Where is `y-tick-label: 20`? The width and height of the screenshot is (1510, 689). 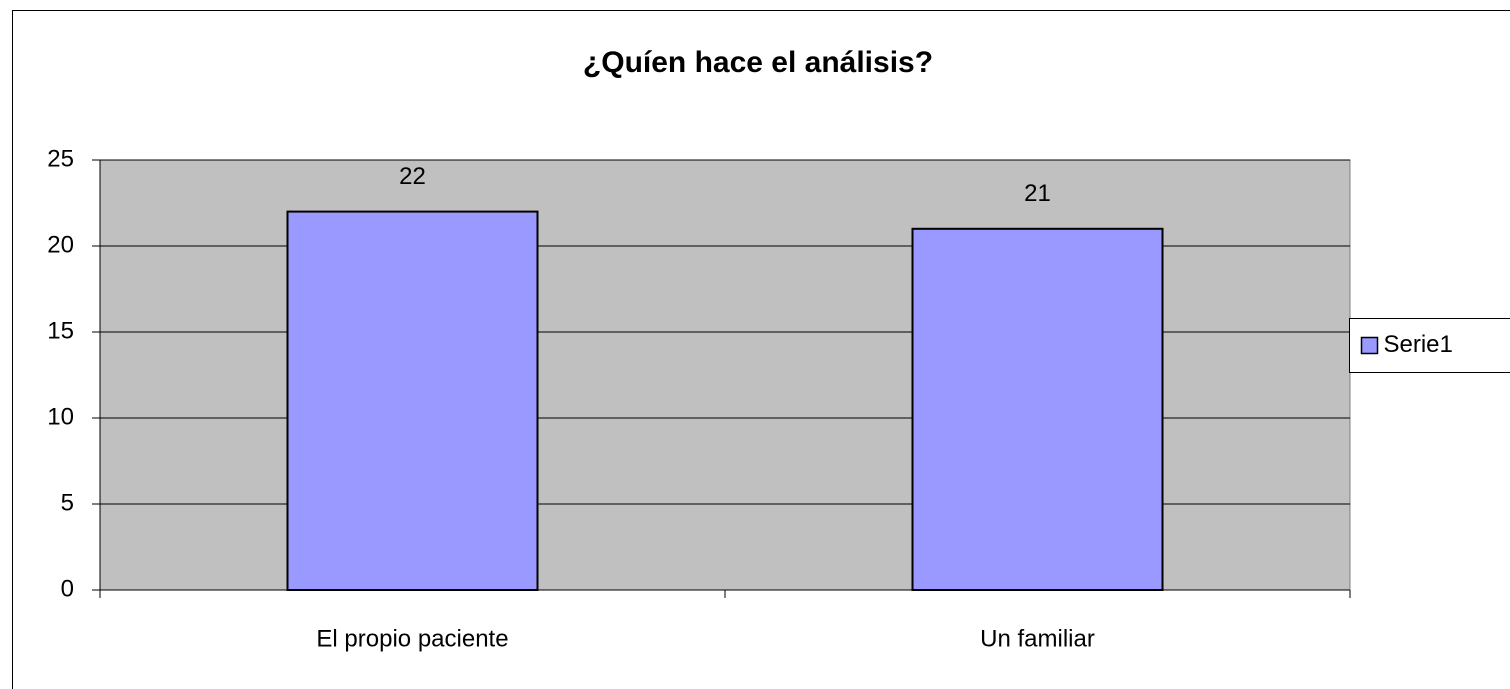 y-tick-label: 20 is located at coordinates (60, 244).